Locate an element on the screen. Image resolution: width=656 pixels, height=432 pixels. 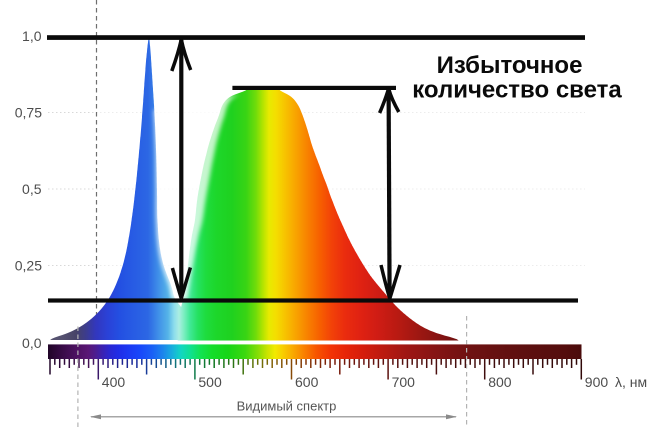
svg-text: 500 is located at coordinates (210, 382).